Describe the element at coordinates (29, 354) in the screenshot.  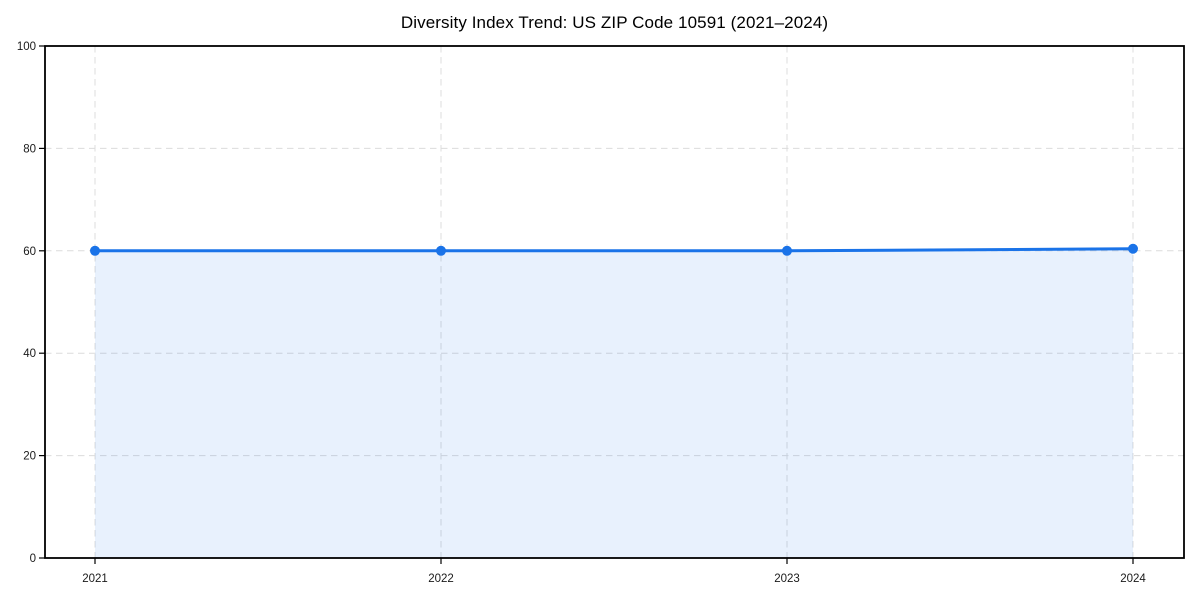
I see `y-tick-label: 40` at that location.